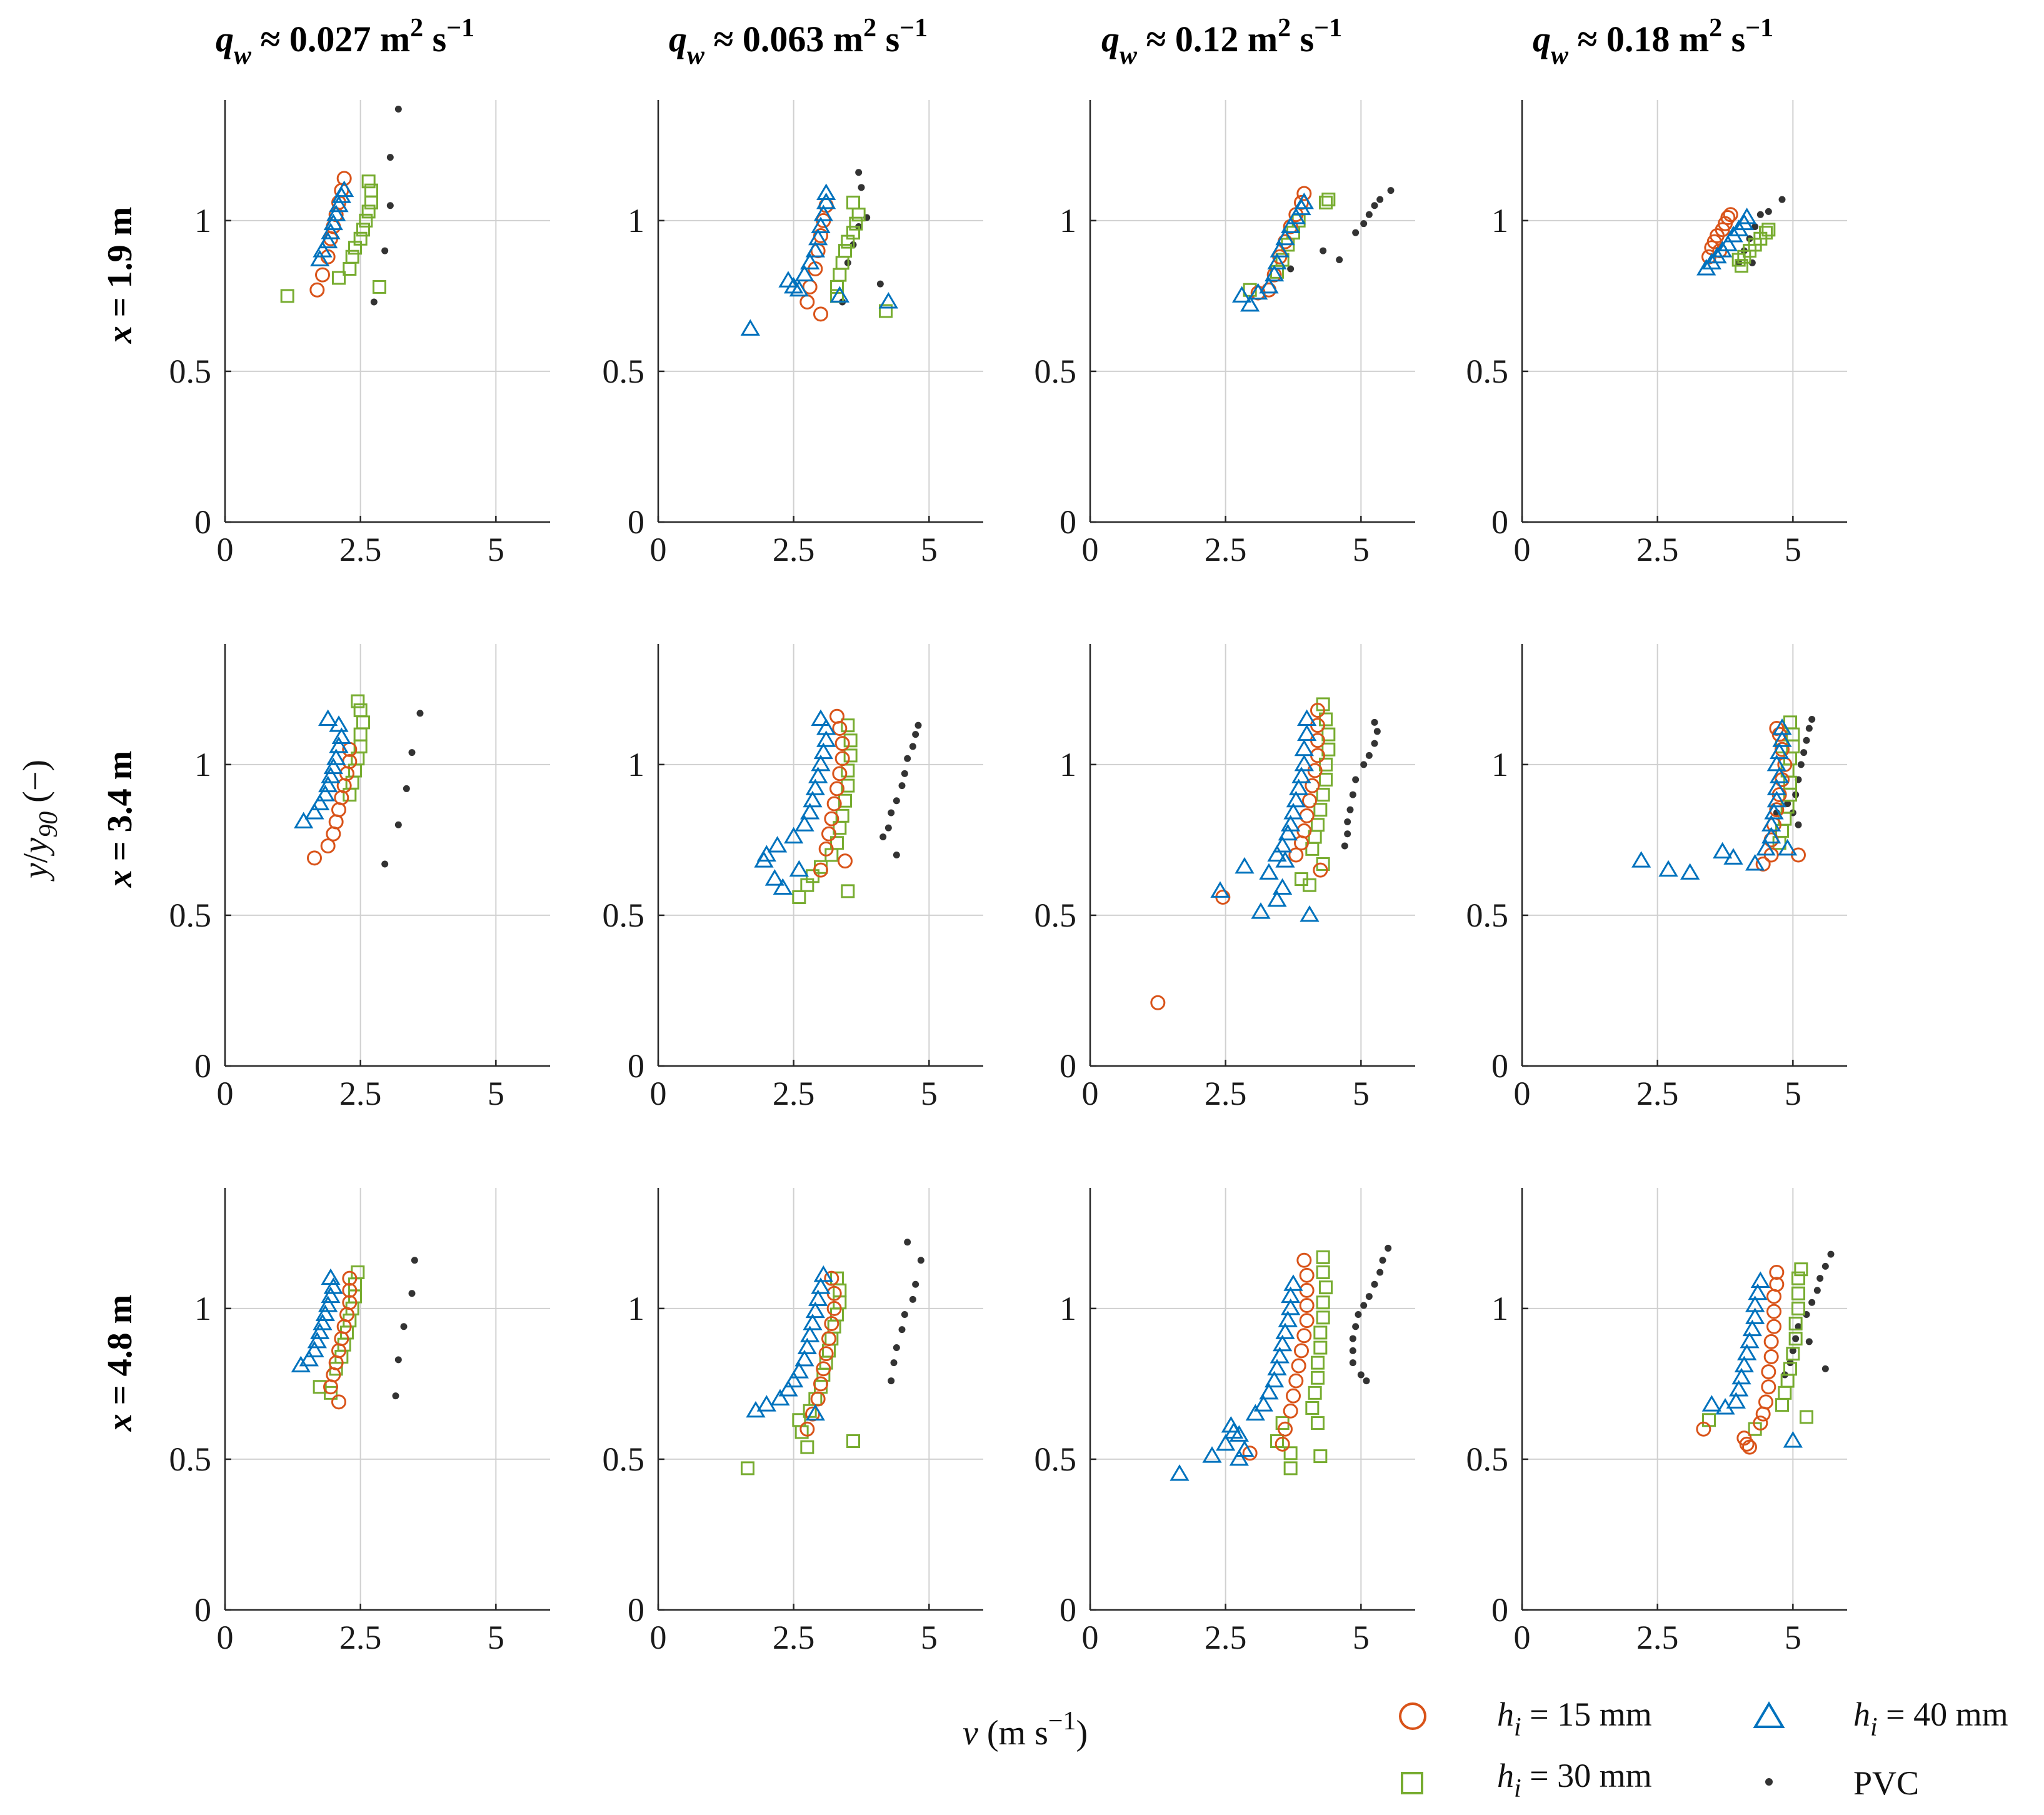  Describe the element at coordinates (1412, 1783) in the screenshot. I see `legend-marker-h30` at that location.